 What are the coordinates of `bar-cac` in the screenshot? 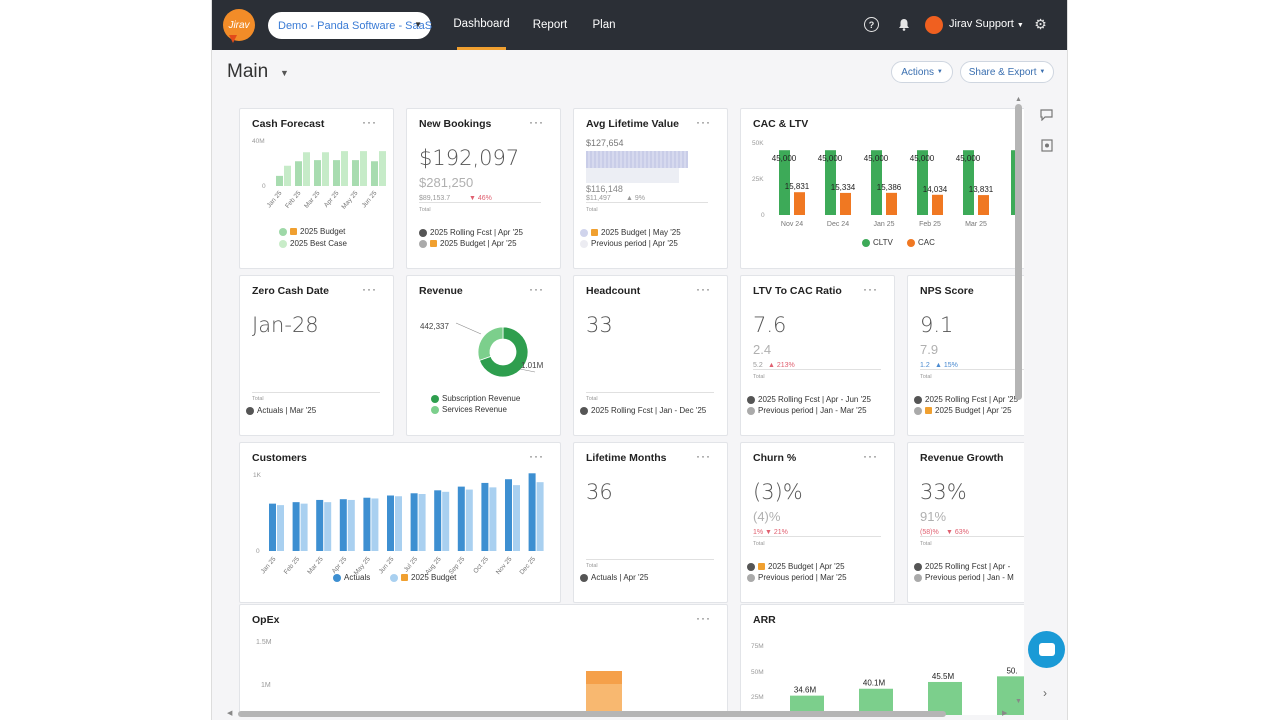 It's located at (799, 203).